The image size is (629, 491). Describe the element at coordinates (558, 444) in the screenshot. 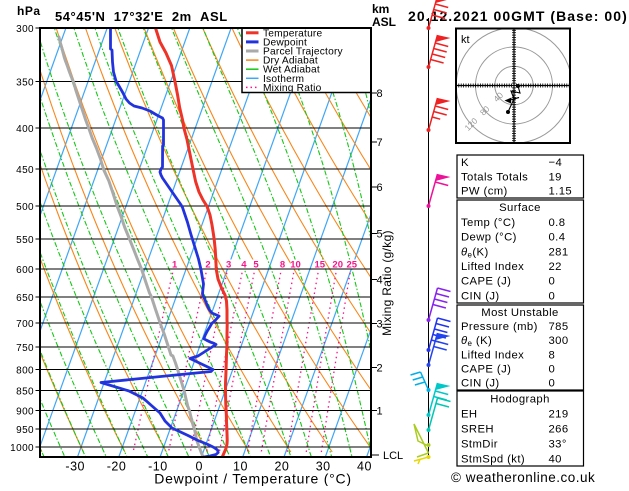

I see `svg-text: 33°` at that location.